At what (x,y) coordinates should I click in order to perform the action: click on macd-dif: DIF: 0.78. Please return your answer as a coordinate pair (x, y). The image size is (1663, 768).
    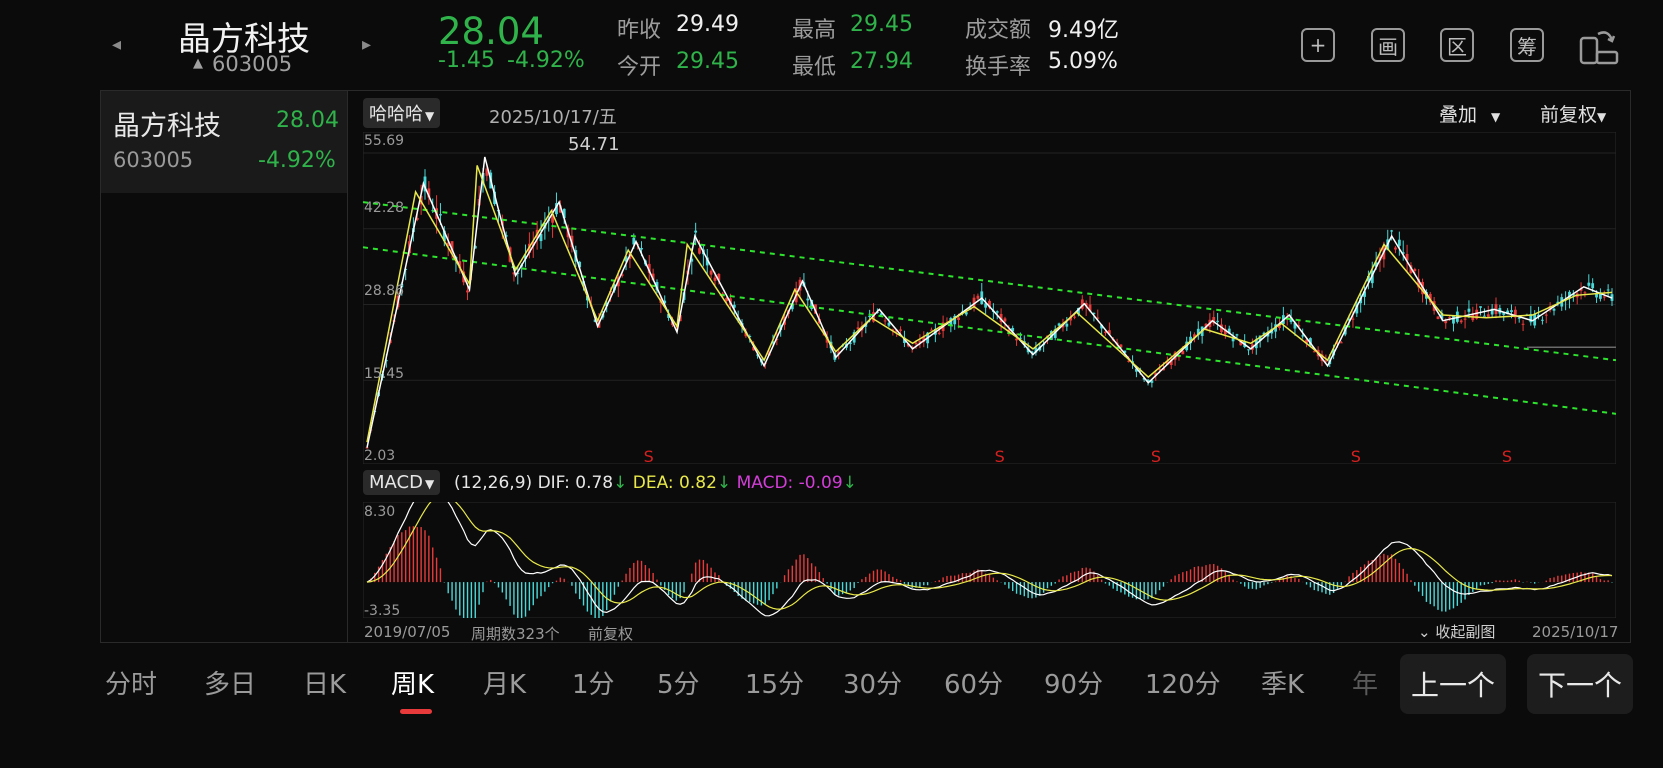
    Looking at the image, I should click on (575, 483).